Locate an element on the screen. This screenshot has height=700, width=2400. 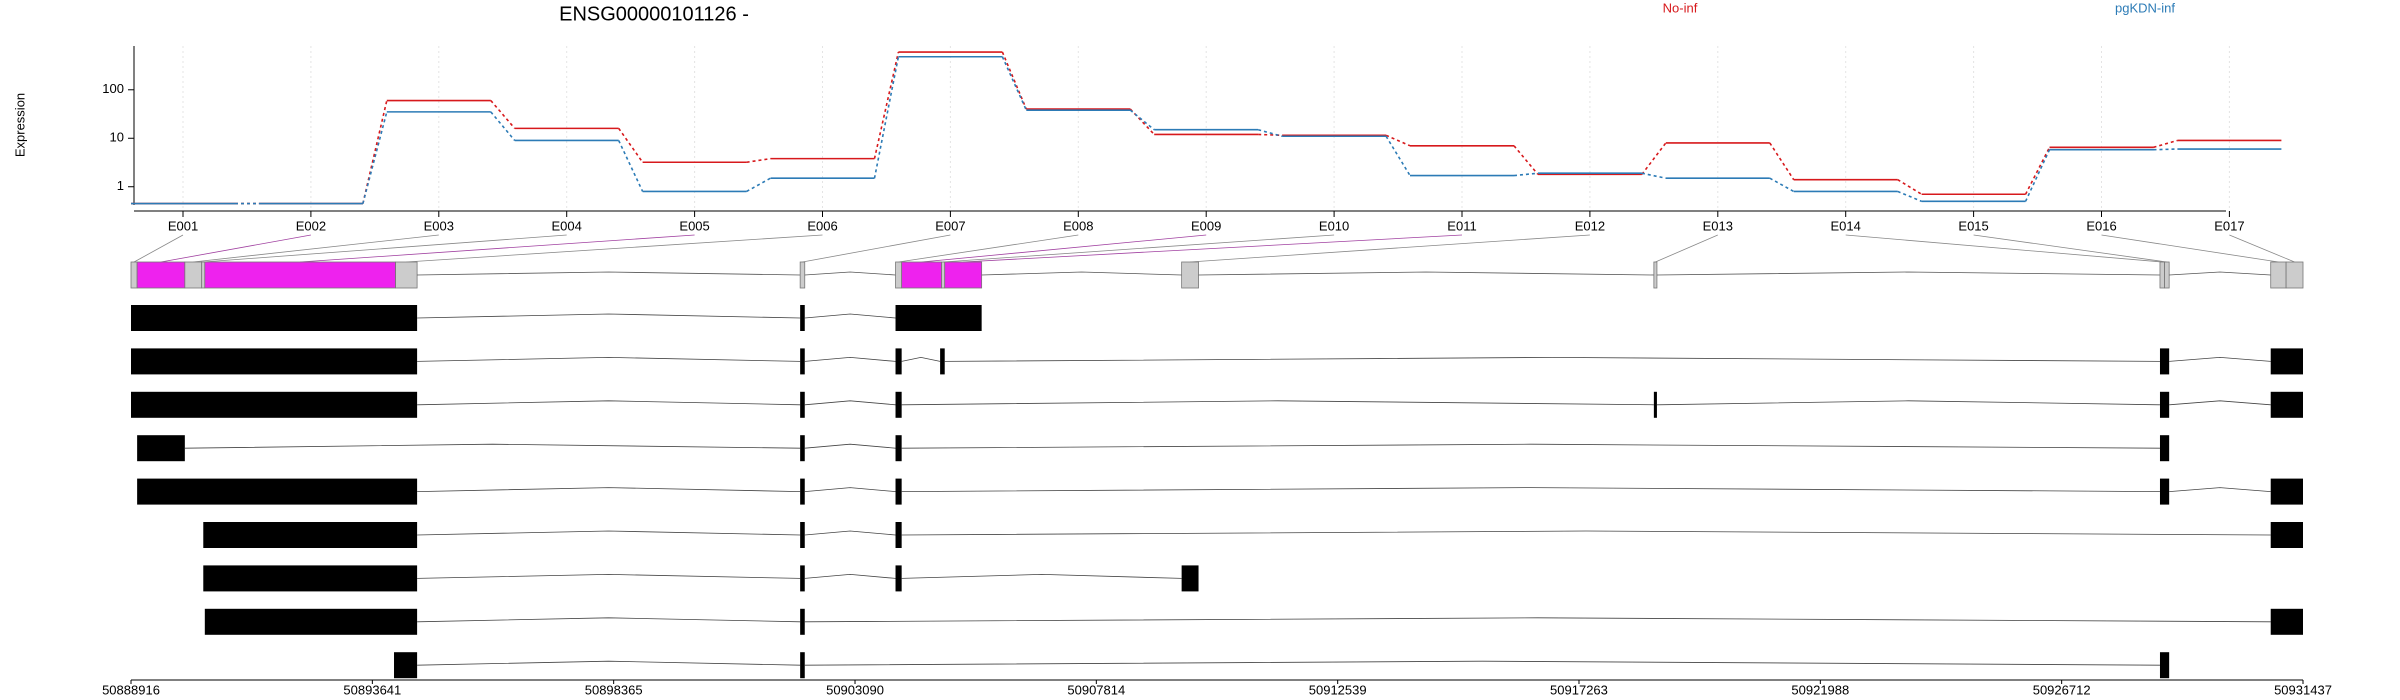
y-axis-label: Expression is located at coordinates (19, 125).